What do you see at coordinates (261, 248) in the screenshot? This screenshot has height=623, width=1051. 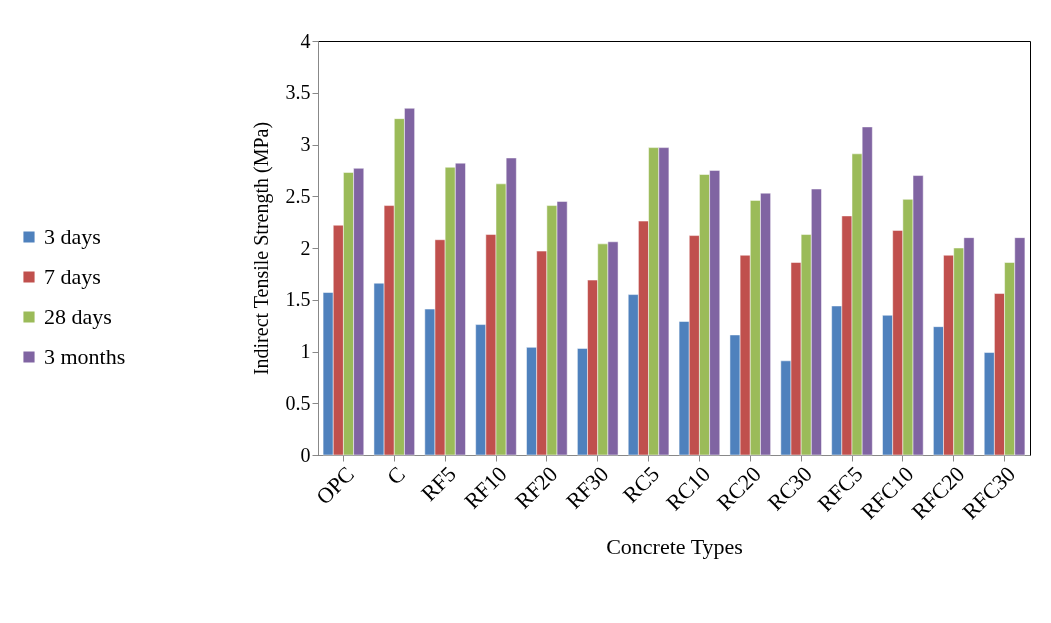 I see `y-axis-title: Indirect Tensile Strength (MPa)` at bounding box center [261, 248].